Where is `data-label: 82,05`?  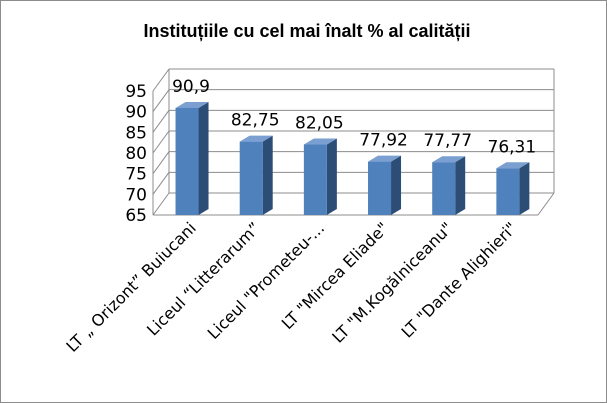 data-label: 82,05 is located at coordinates (319, 124).